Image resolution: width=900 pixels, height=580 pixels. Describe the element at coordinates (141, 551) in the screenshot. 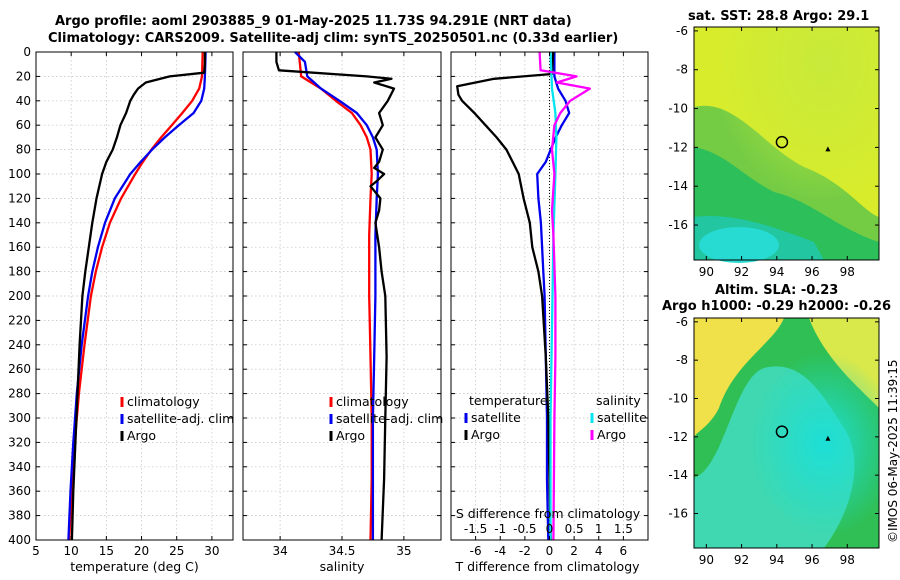

I see `temperature-profile-xtick-label: 20` at that location.